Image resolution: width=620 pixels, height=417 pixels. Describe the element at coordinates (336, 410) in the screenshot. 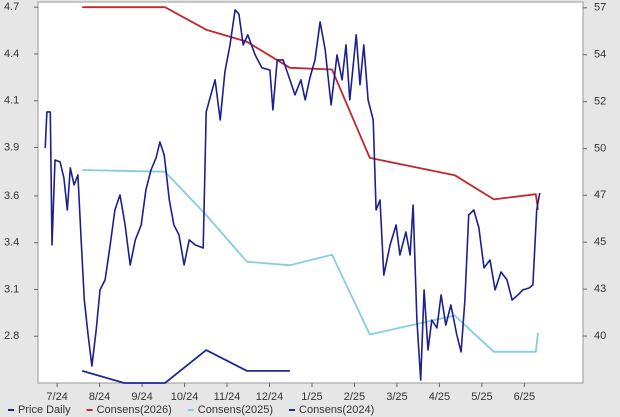

I see `legend-label: Consens(2024)` at that location.